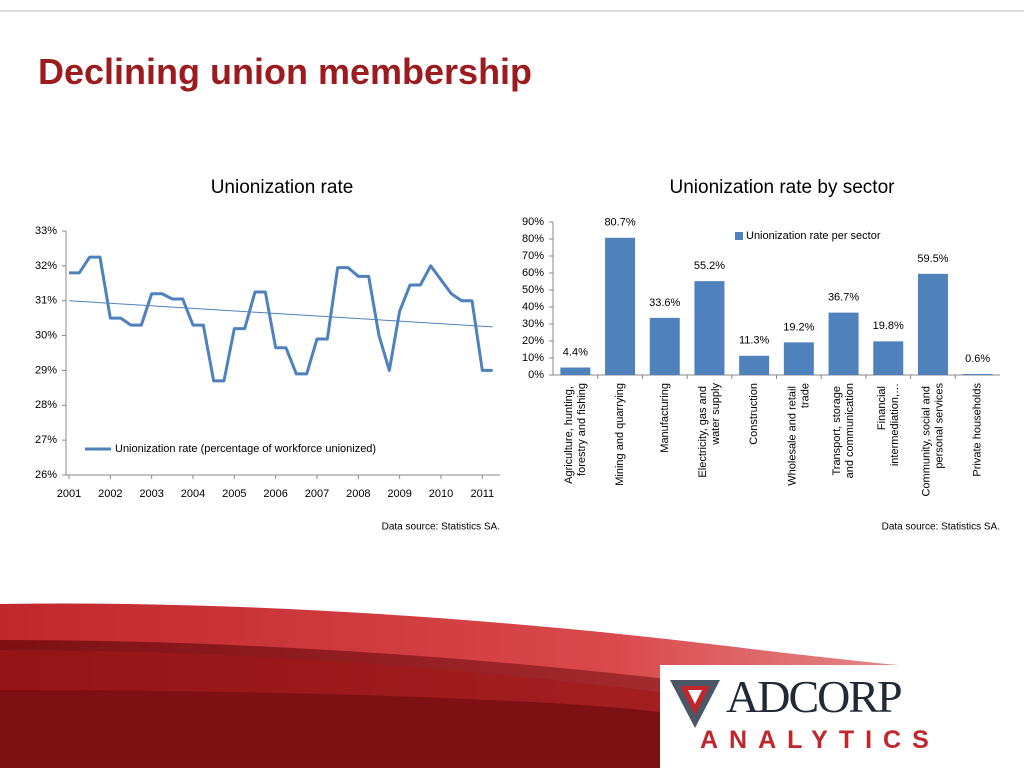 The height and width of the screenshot is (768, 1024). Describe the element at coordinates (932, 259) in the screenshot. I see `value-label: 59.5%` at that location.